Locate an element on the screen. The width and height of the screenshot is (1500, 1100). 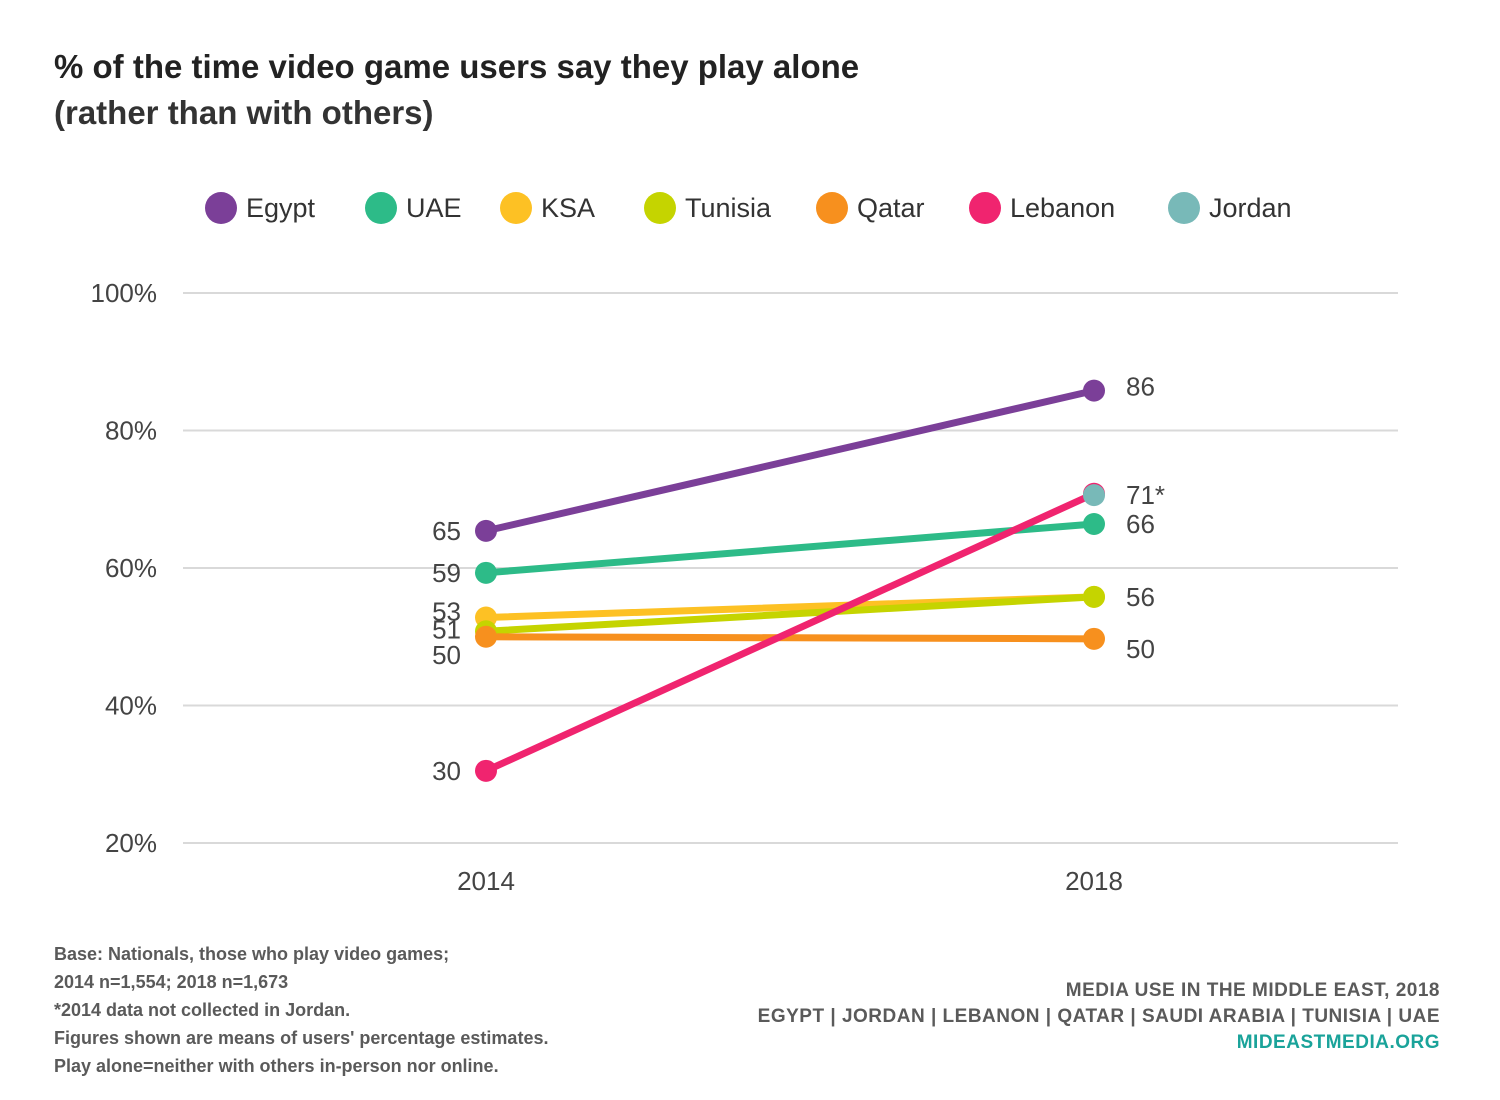
y-tick-label: 20% is located at coordinates (131, 843).